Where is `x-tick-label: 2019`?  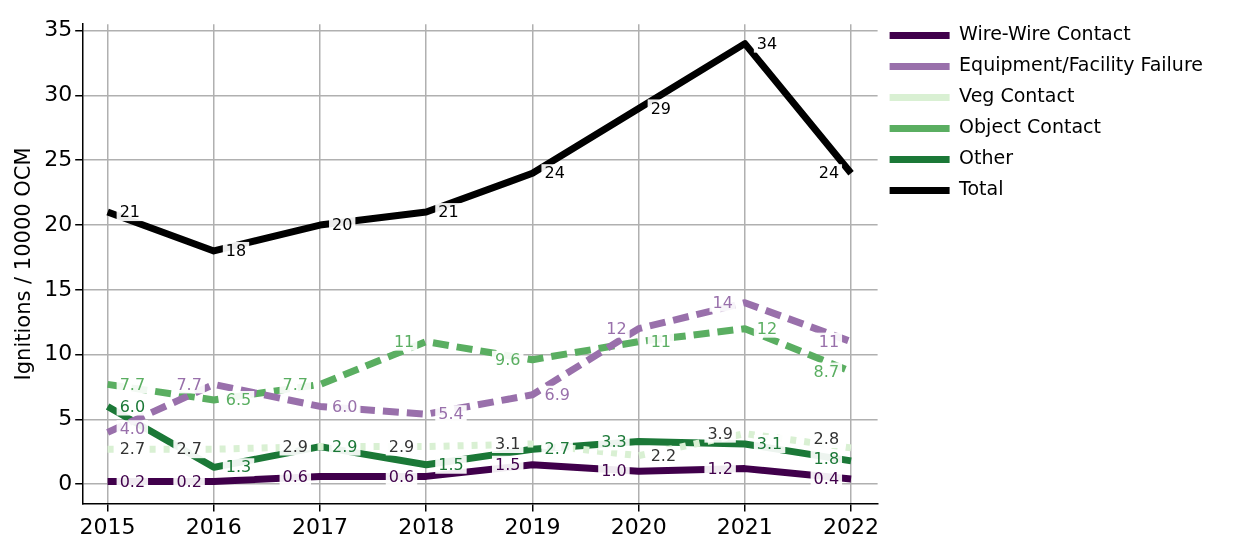 x-tick-label: 2019 is located at coordinates (532, 526).